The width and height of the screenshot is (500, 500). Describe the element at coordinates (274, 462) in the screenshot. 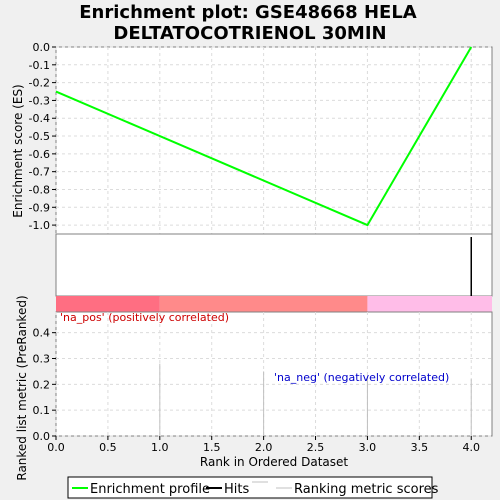

I see `x-axis-label: Rank in Ordered Dataset` at that location.